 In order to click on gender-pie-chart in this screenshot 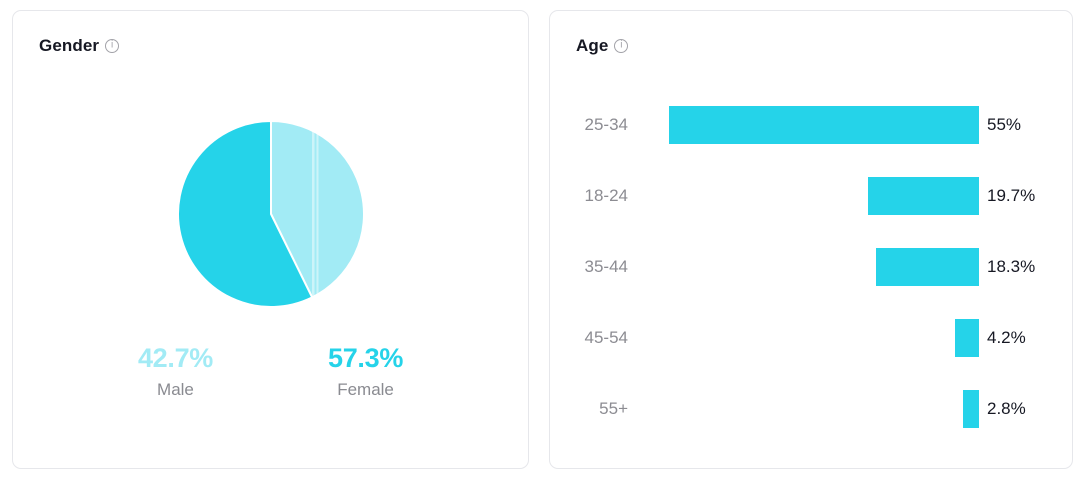, I will do `click(271, 214)`.